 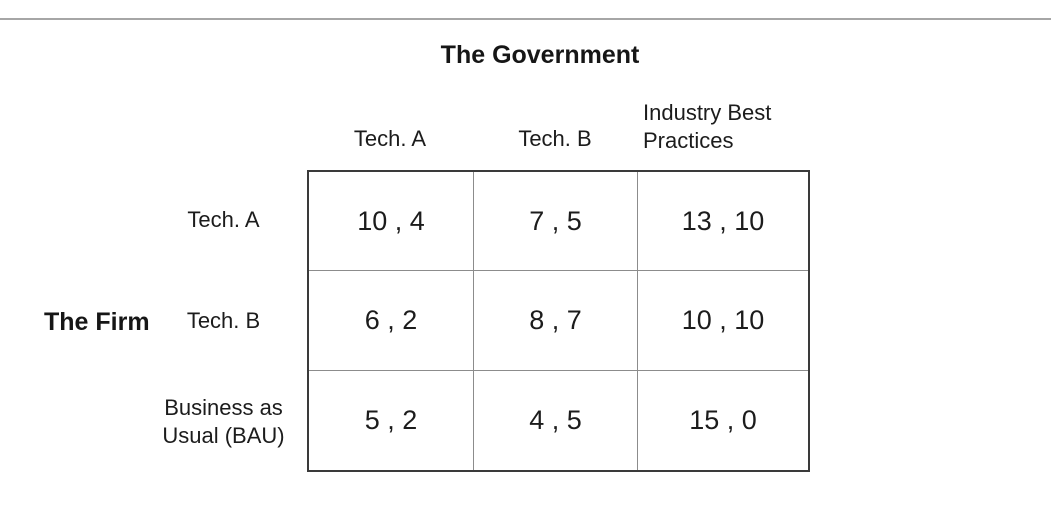 I want to click on top-divider-line, so click(x=525, y=19).